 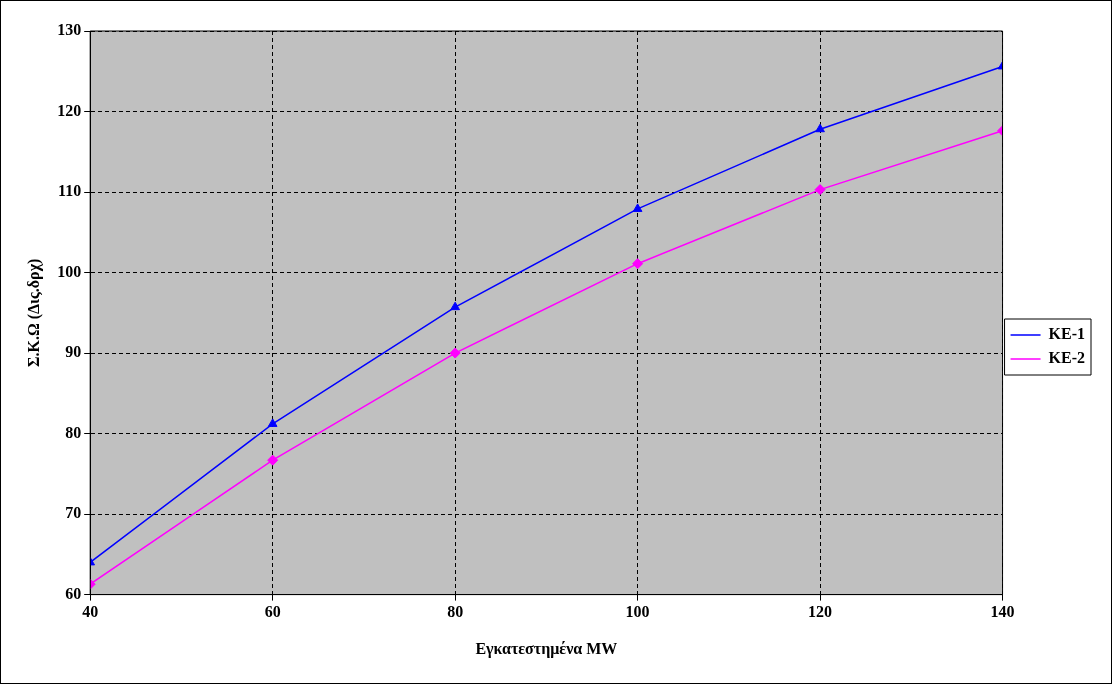 I want to click on legend-label: KE-2, so click(x=1067, y=358).